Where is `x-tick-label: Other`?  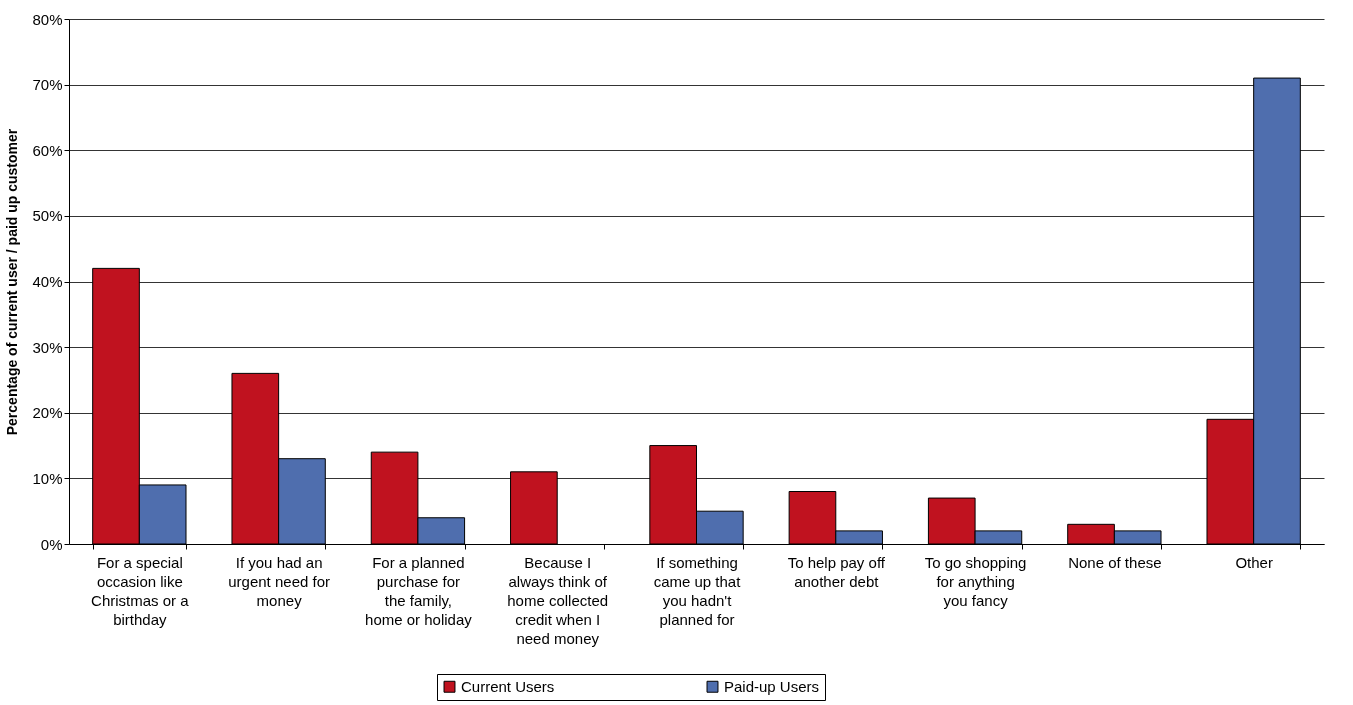 x-tick-label: Other is located at coordinates (1254, 562).